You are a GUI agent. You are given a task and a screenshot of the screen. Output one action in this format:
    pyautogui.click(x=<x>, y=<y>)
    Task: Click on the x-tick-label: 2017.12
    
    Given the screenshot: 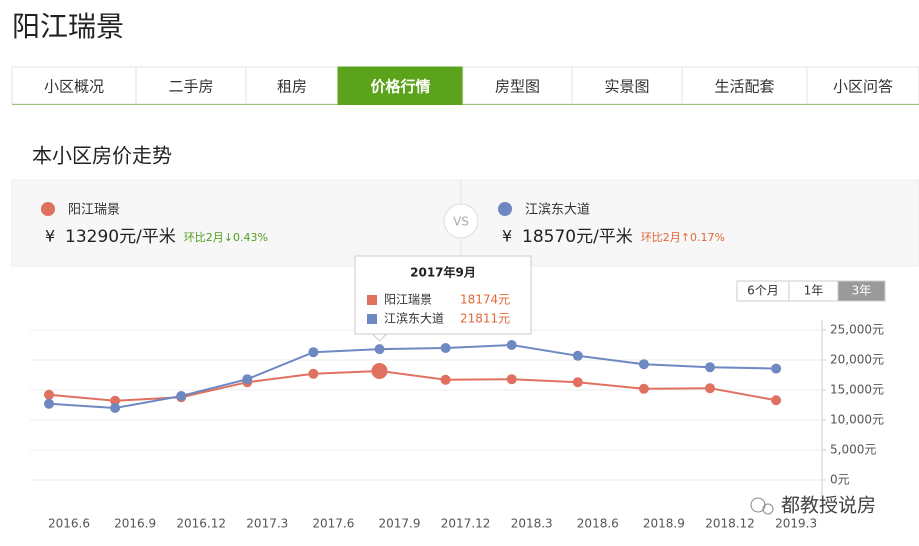 What is the action you would take?
    pyautogui.click(x=466, y=524)
    